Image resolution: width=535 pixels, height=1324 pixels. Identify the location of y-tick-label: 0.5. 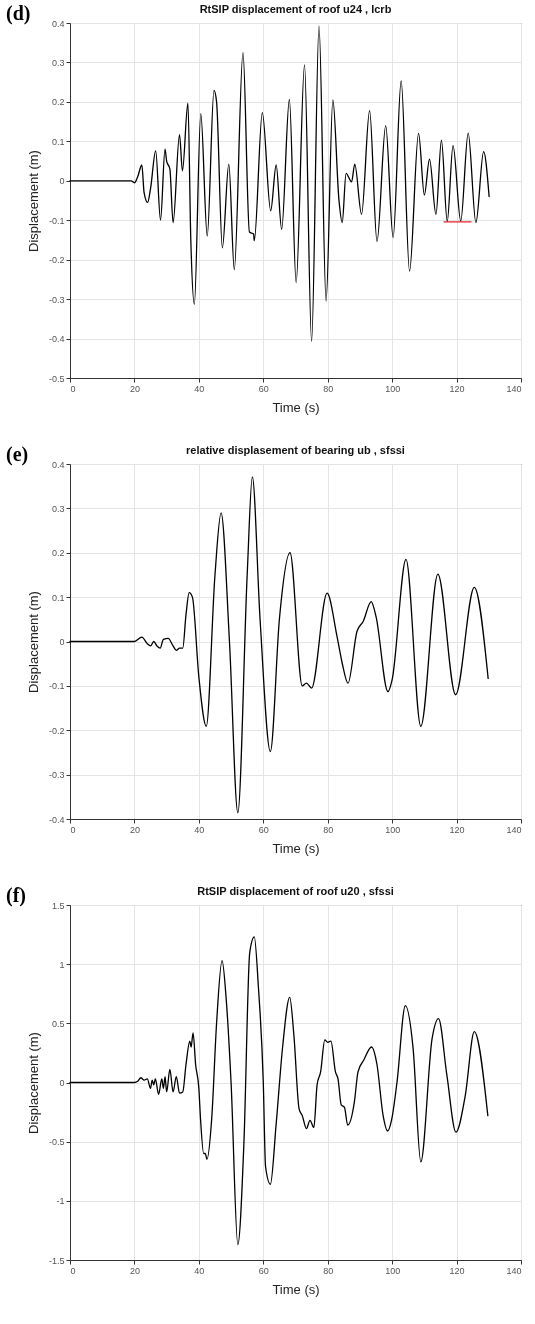
(58, 1023).